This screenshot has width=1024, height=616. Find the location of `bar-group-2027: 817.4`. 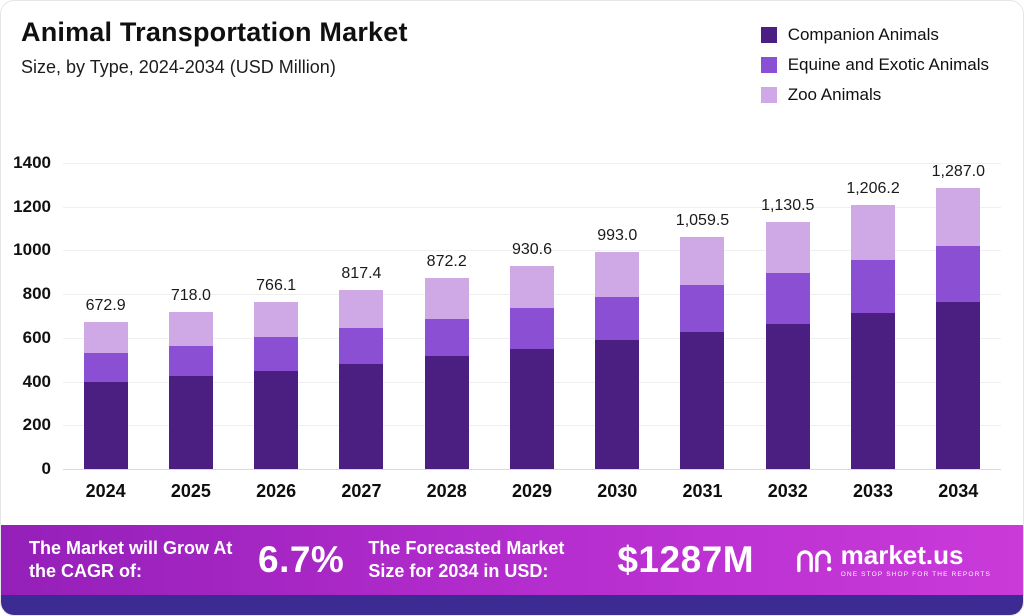

bar-group-2027: 817.4 is located at coordinates (361, 316).